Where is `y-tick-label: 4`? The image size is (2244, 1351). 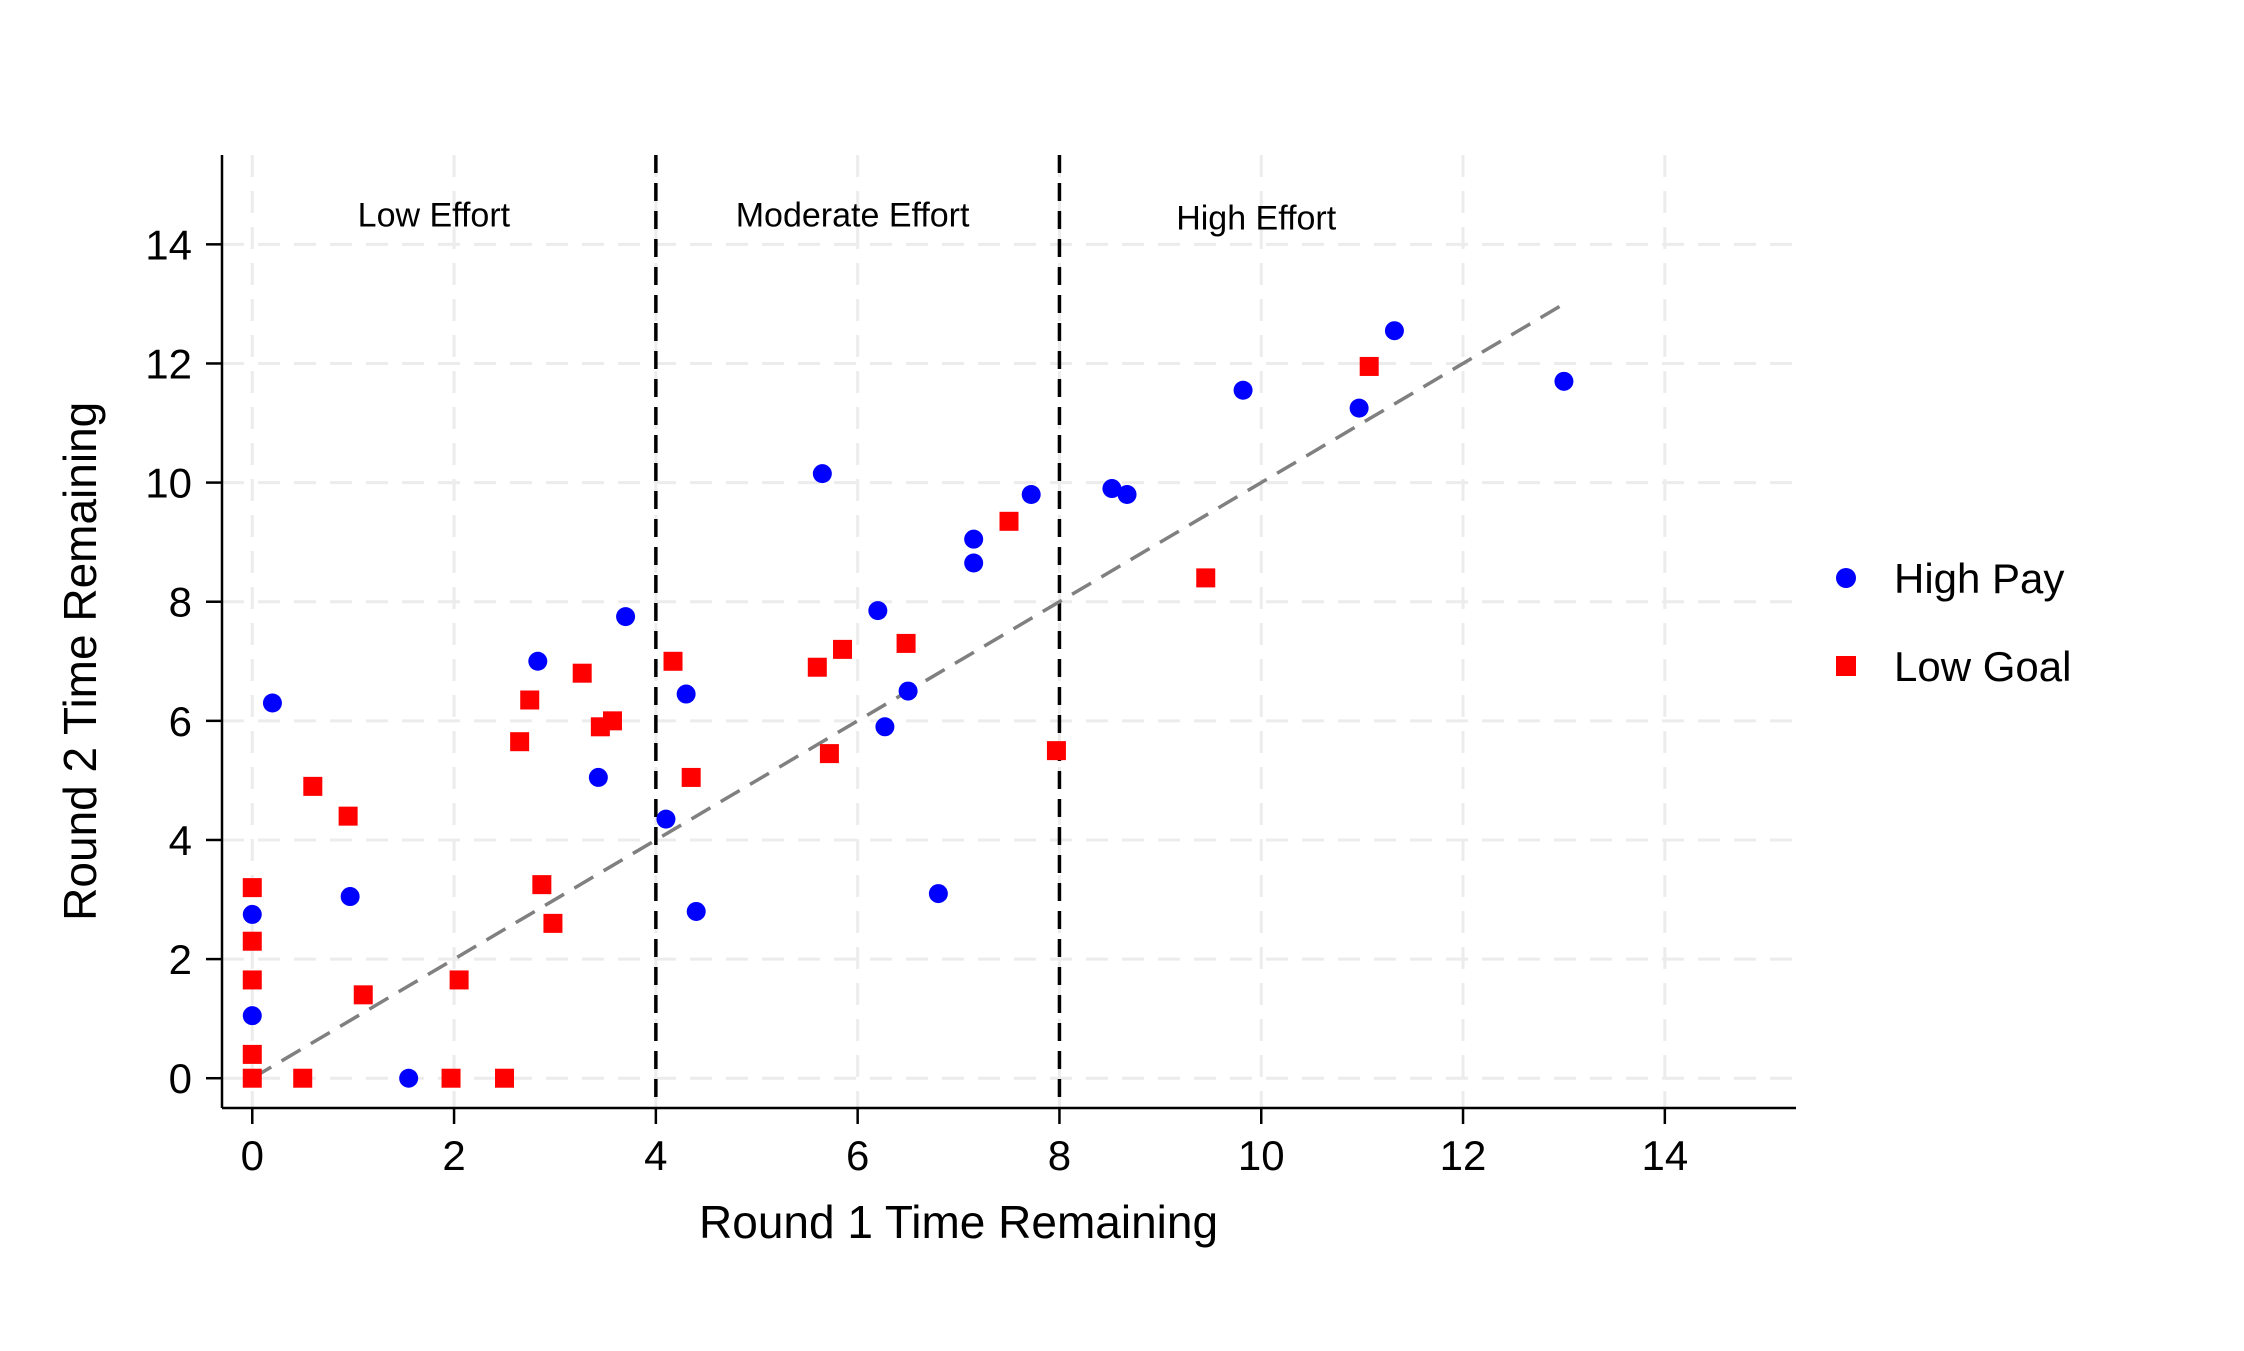
y-tick-label: 4 is located at coordinates (180, 840).